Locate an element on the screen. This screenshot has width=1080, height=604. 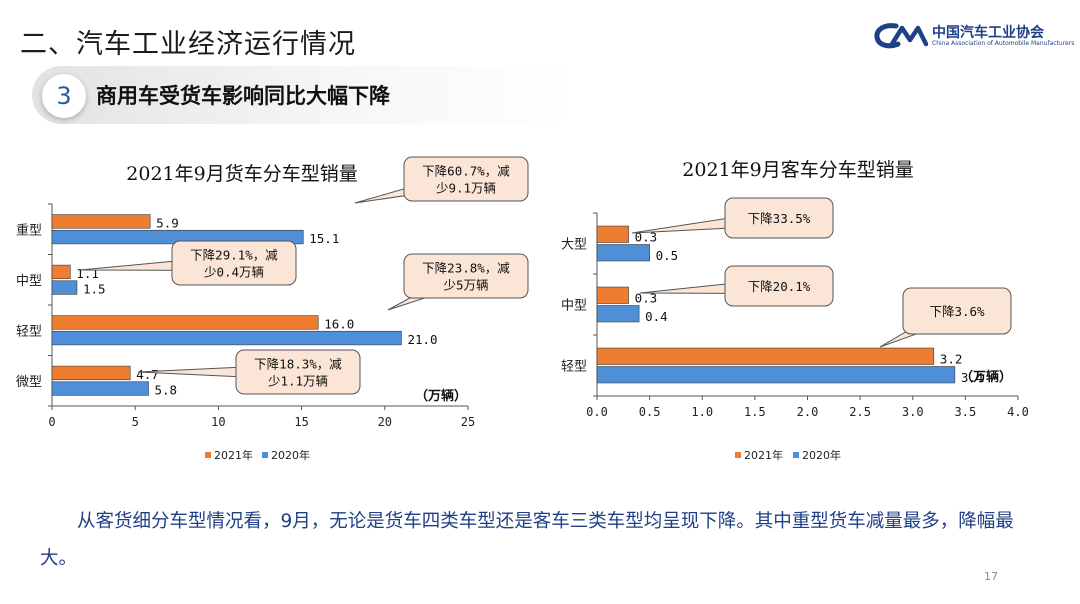
subtitle-text: 商用车受货车影响同比大幅下降 is located at coordinates (243, 96).